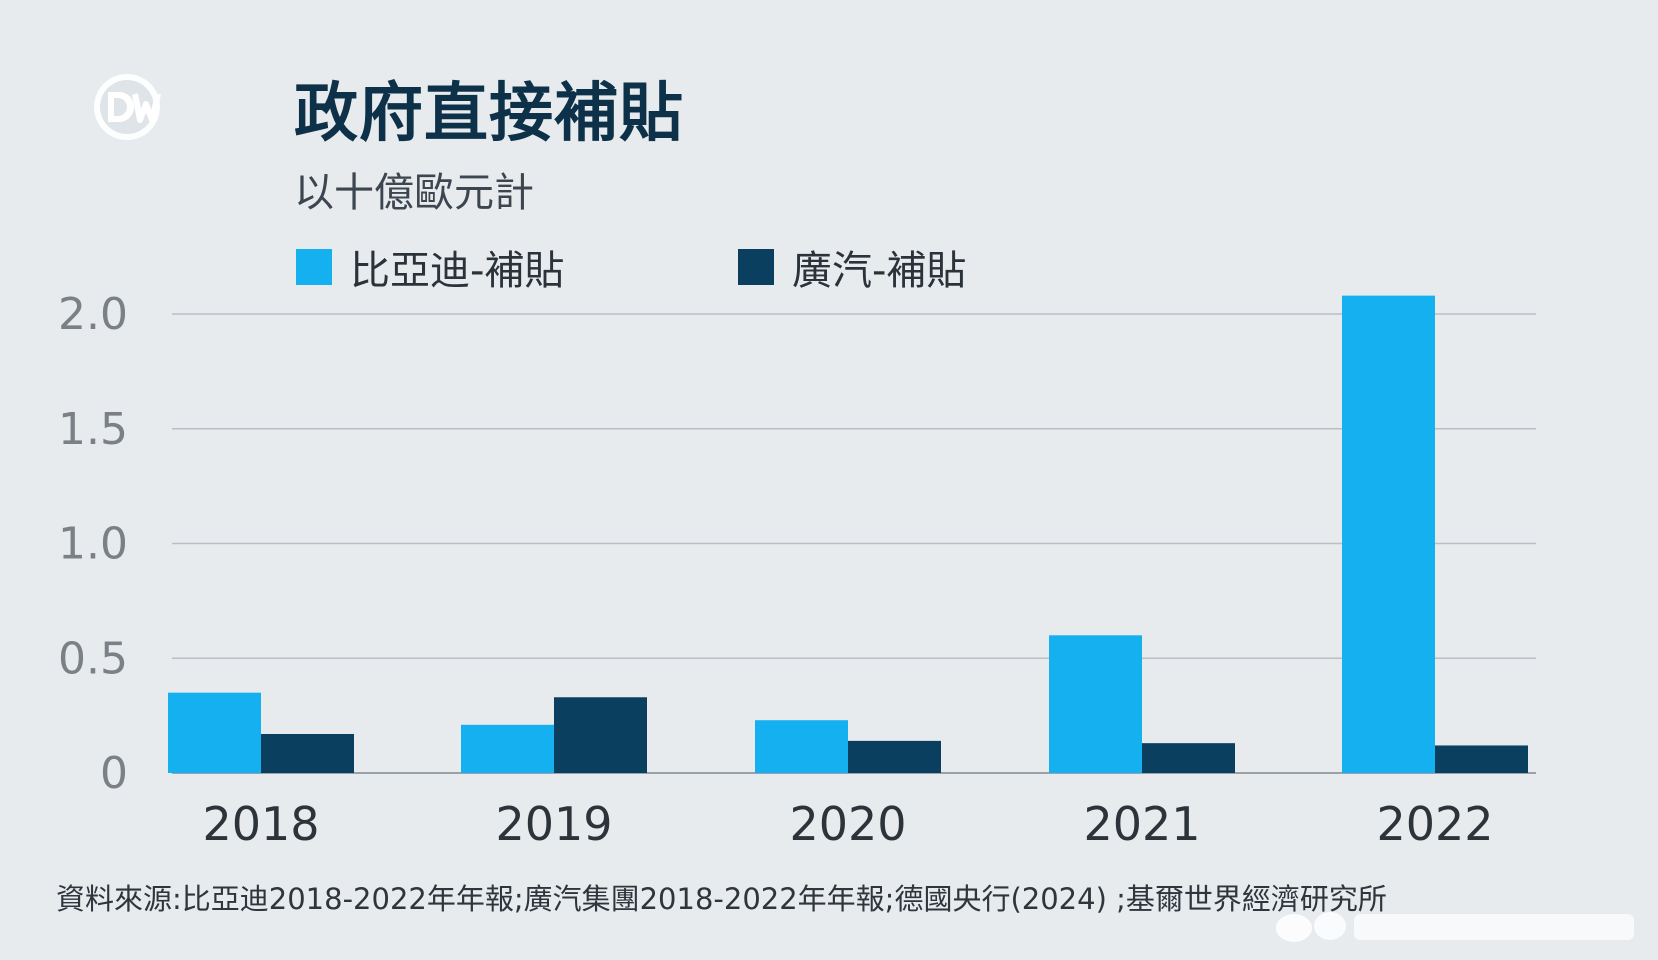  Describe the element at coordinates (847, 824) in the screenshot. I see `x-tick-label: 2020` at that location.